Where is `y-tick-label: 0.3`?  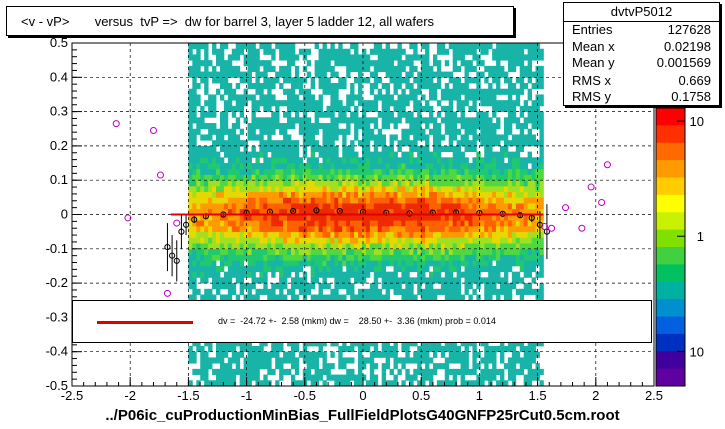
y-tick-label: 0.3 is located at coordinates (59, 111).